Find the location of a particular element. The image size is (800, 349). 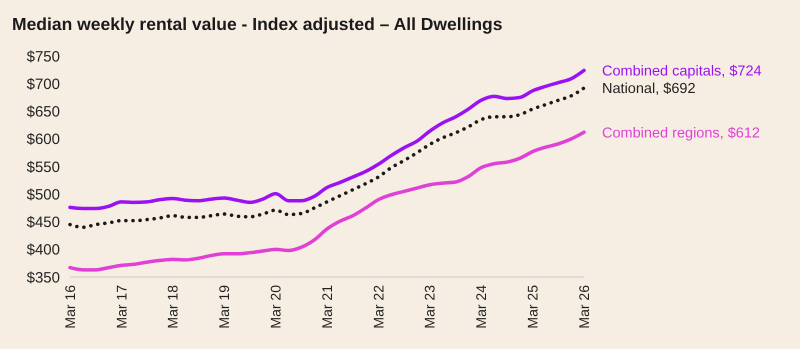

series-label: National, $692 is located at coordinates (649, 89).